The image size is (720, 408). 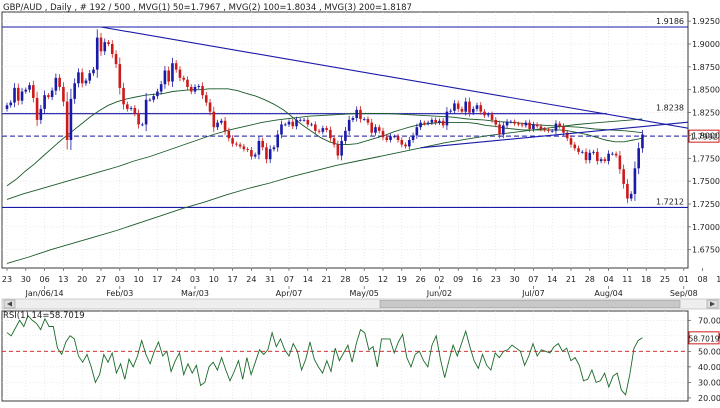 I want to click on scrollbar, so click(x=360, y=304).